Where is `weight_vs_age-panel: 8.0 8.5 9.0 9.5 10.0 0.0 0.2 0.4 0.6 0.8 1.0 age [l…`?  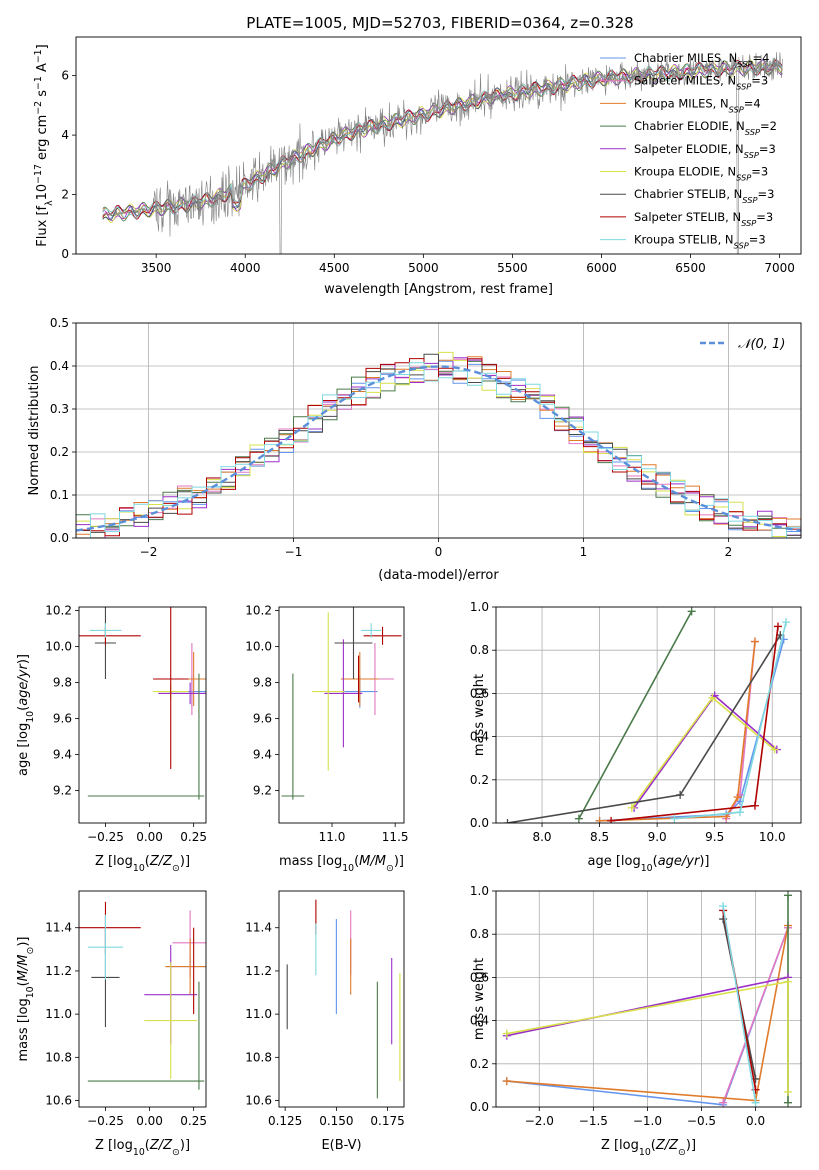 weight_vs_age-panel: 8.0 8.5 9.0 9.5 10.0 0.0 0.2 0.4 0.6 0.8 1.0 age [l… is located at coordinates (636, 737).